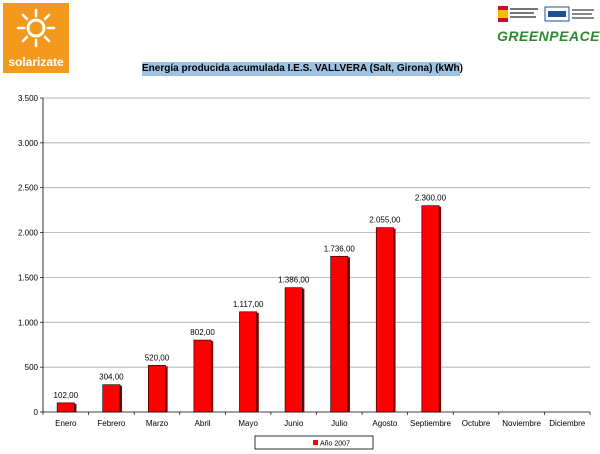 The image size is (600, 454). What do you see at coordinates (28, 143) in the screenshot?
I see `y-tick-label: 3.000` at bounding box center [28, 143].